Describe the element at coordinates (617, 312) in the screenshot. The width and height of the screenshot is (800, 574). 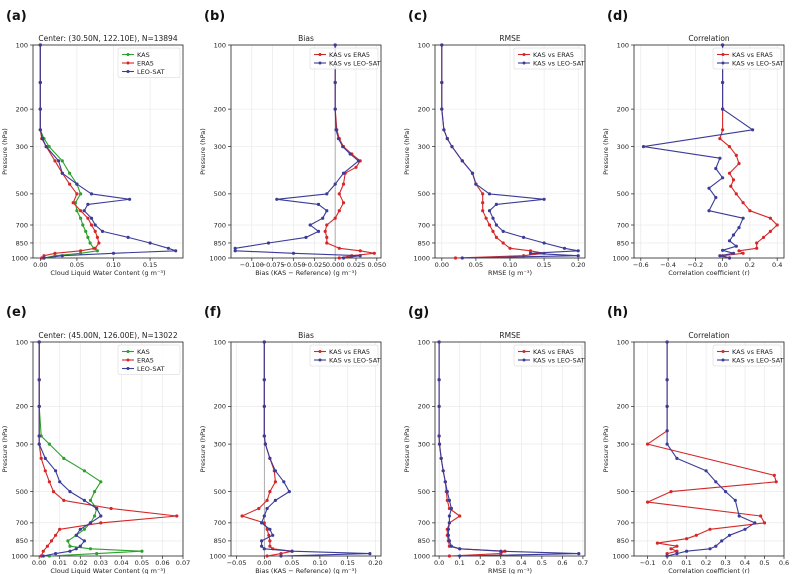
I see `panel-label: (h)` at that location.